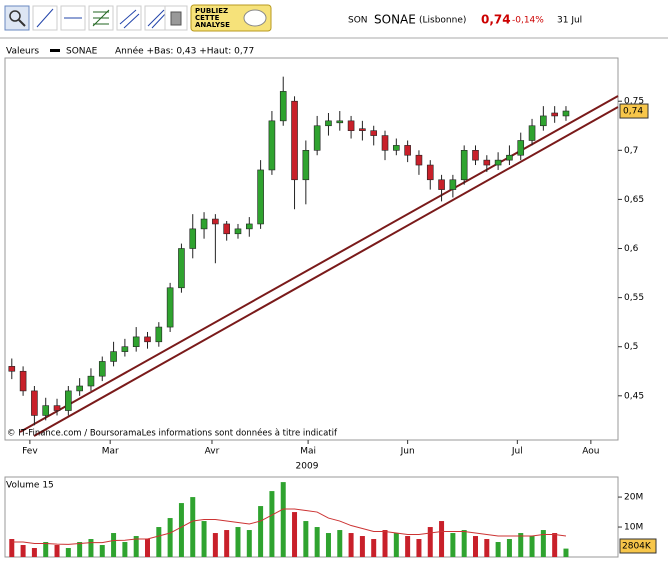 Image resolution: width=668 pixels, height=562 pixels. What do you see at coordinates (212, 25) in the screenshot?
I see `publish-text: ANALYSE` at bounding box center [212, 25].